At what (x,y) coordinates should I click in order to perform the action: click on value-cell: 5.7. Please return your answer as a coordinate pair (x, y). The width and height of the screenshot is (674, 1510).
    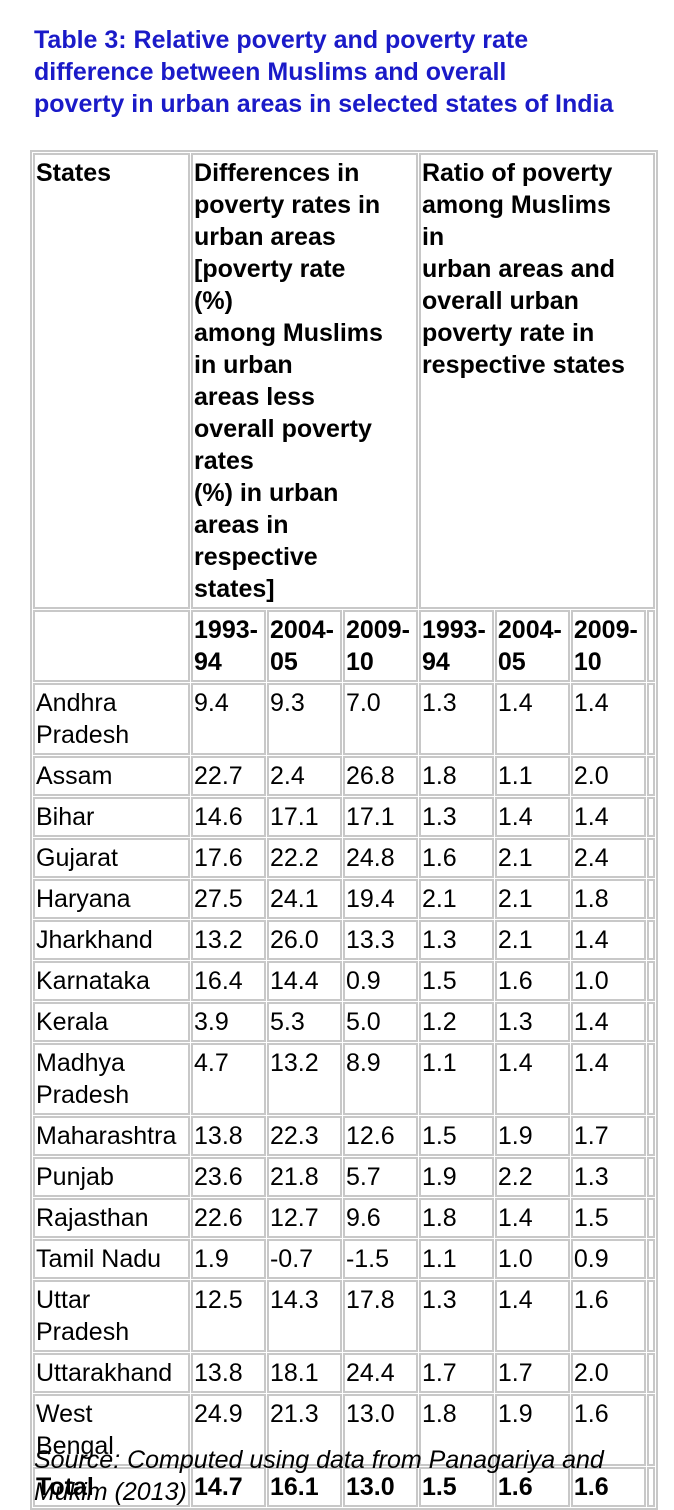
    Looking at the image, I should click on (380, 1177).